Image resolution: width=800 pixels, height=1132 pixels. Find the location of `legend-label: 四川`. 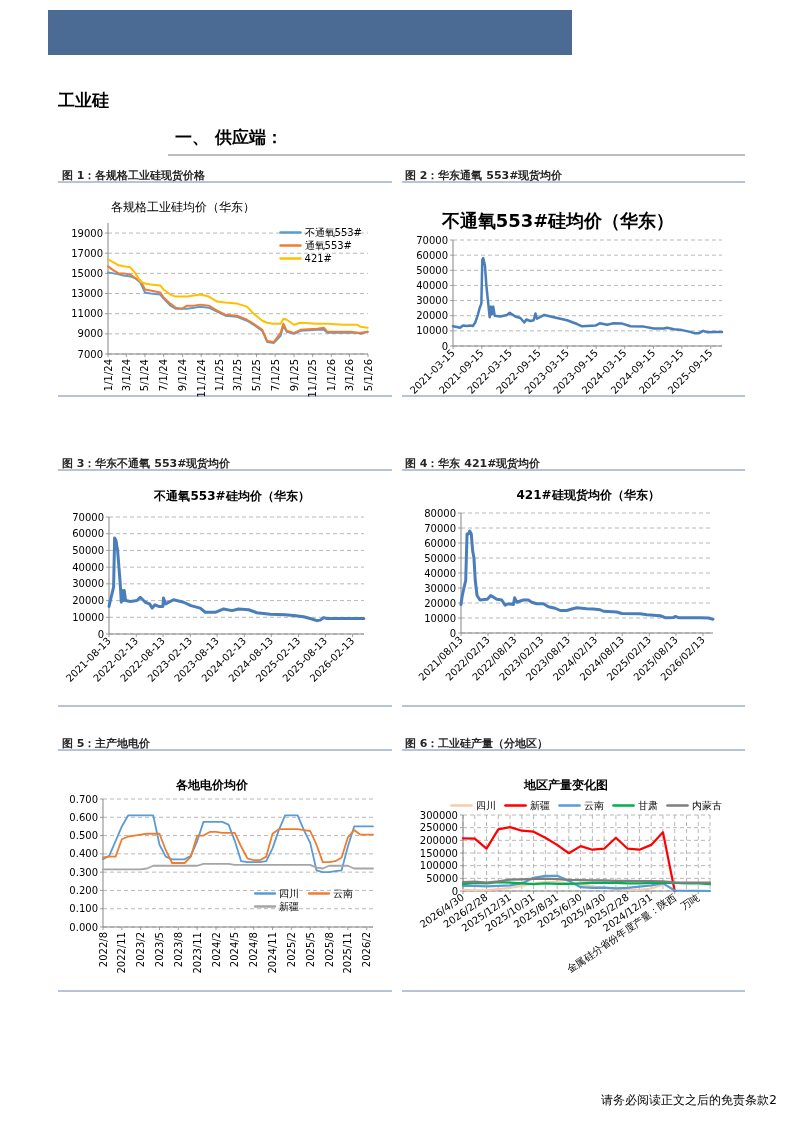

legend-label: 四川 is located at coordinates (485, 805).